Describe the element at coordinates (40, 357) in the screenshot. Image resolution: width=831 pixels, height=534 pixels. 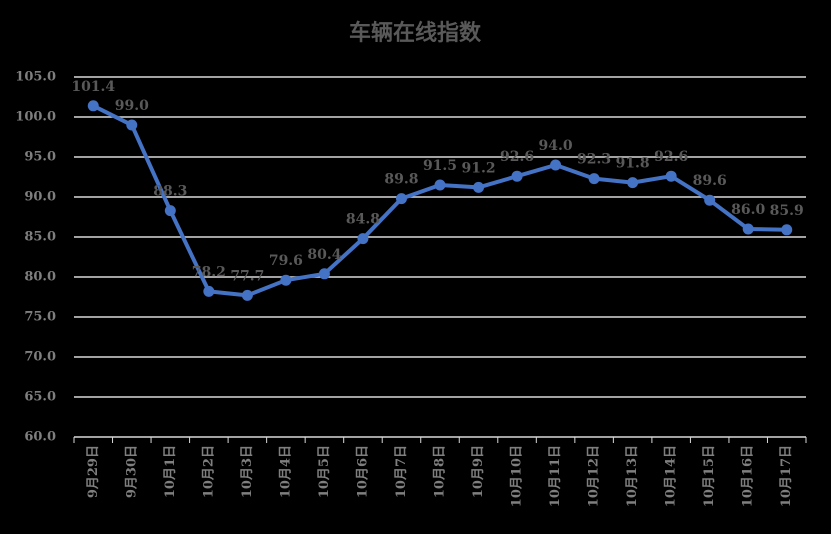
I see `y-tick-label: 70.0` at that location.